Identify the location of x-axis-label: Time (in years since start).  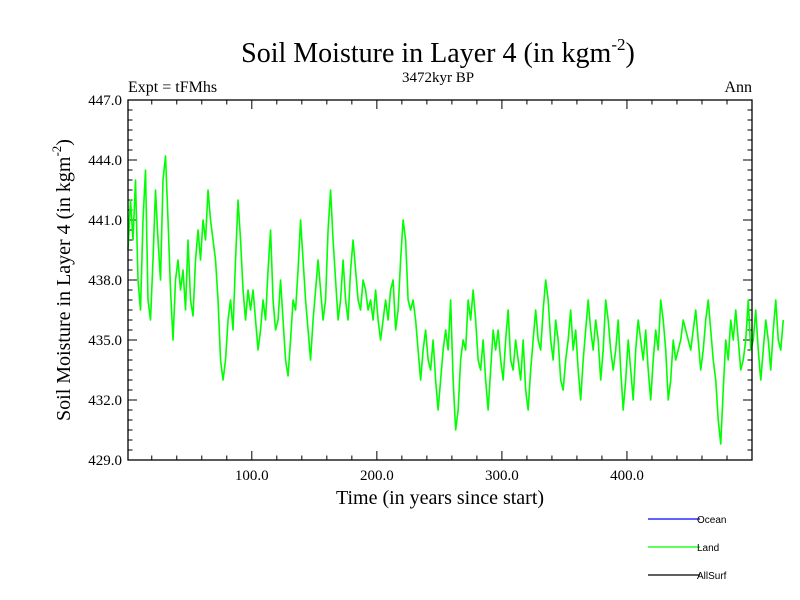
(440, 498).